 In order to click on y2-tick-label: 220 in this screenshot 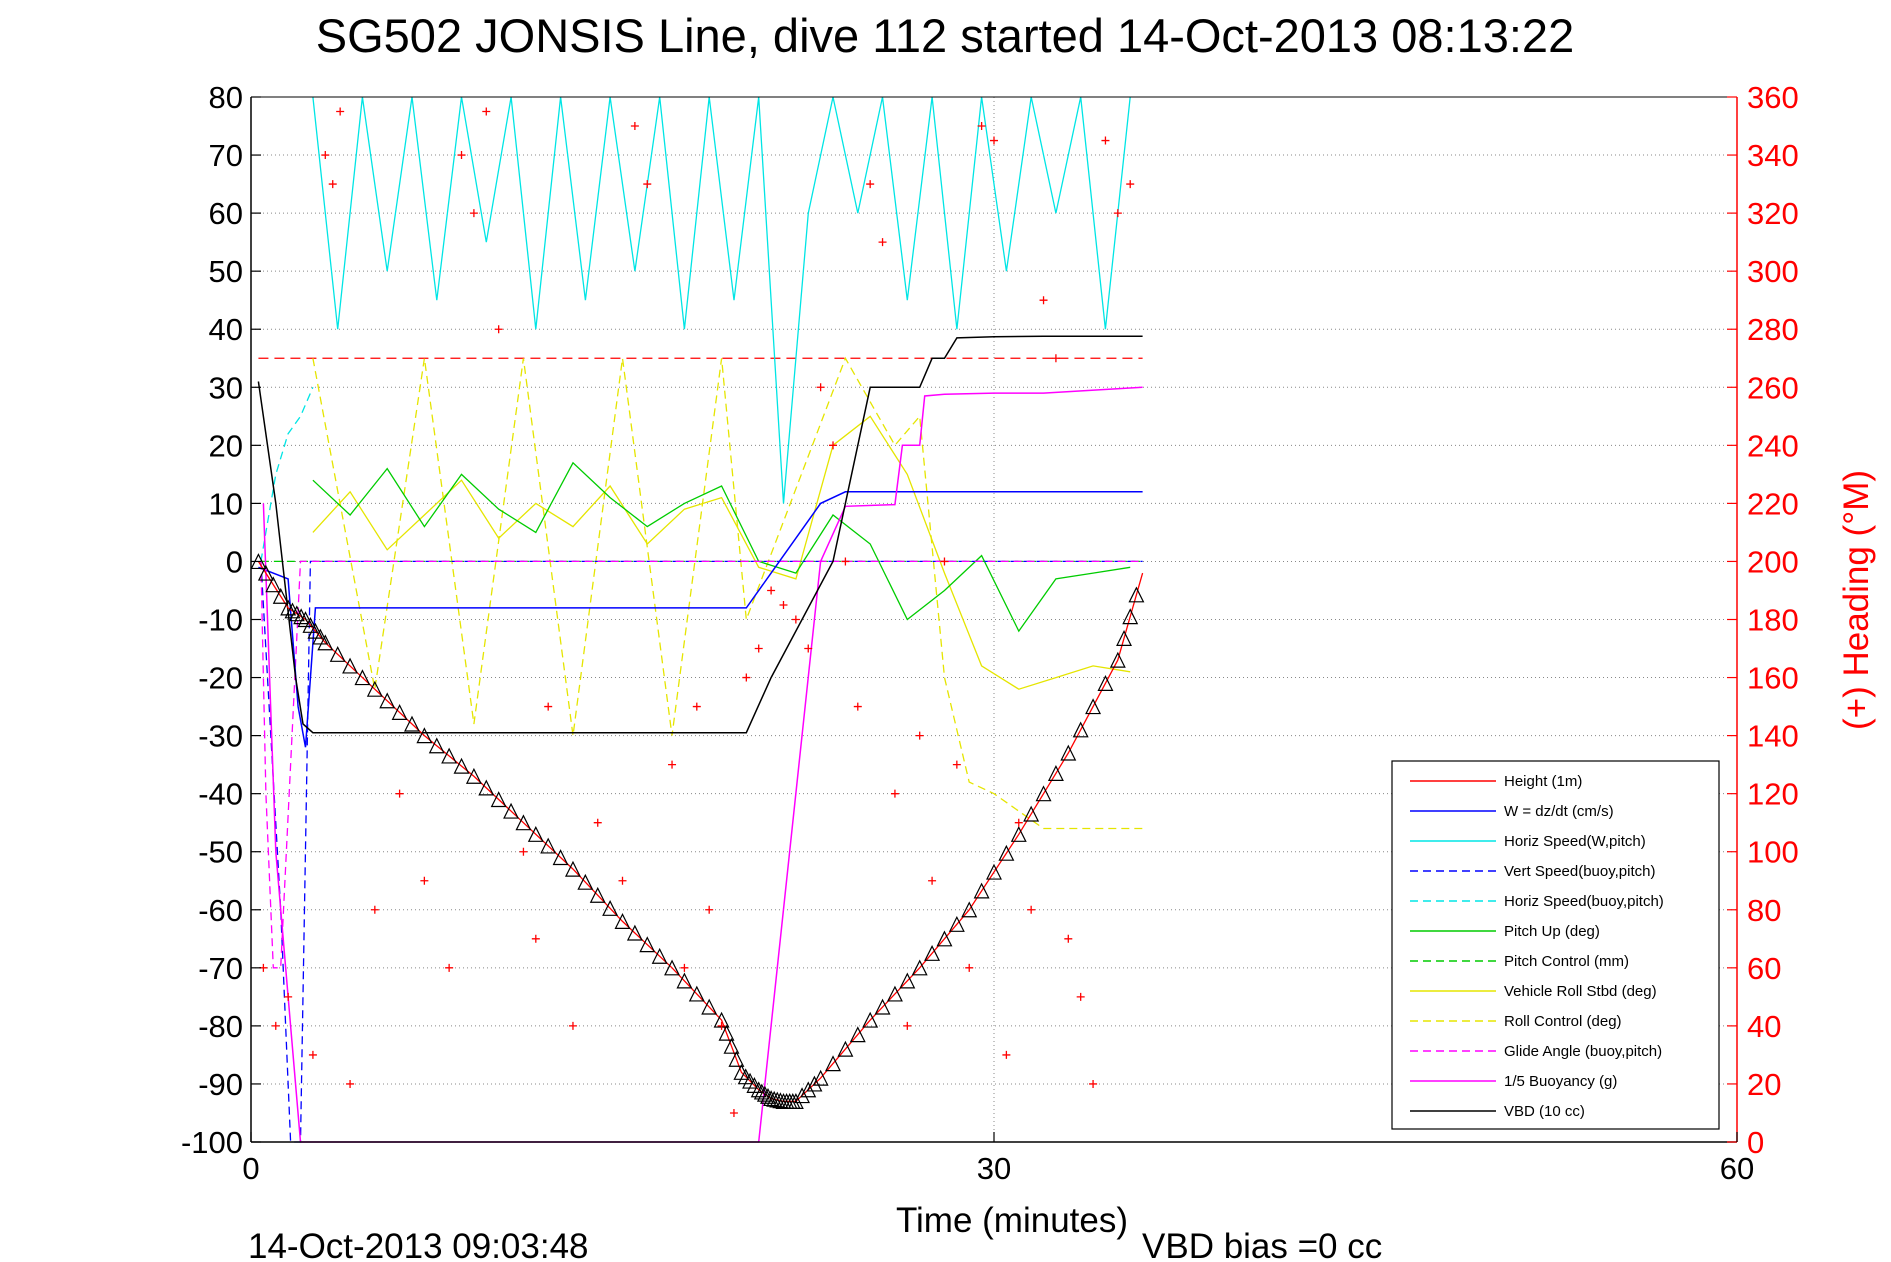, I will do `click(1773, 503)`.